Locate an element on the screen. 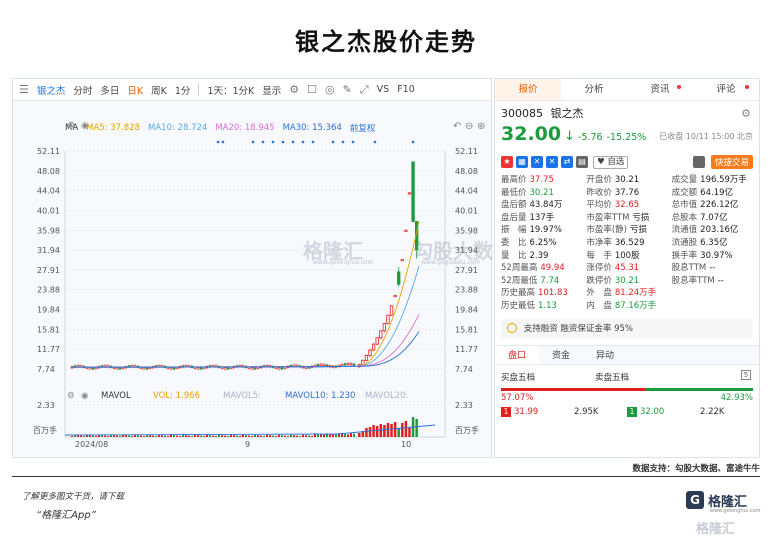 Image resolution: width=772 pixels, height=541 pixels. stats-row: 振 幅 19.97% 市盈率(静) 亏损 流通值 203.16亿 is located at coordinates (627, 230).